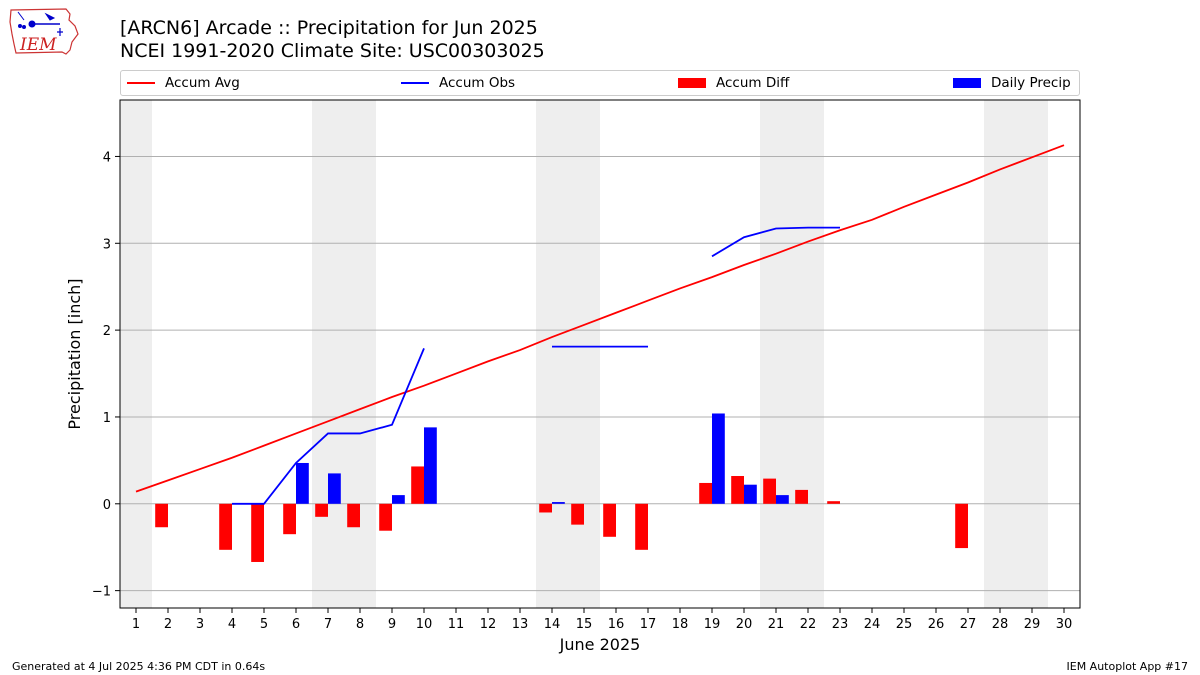 Image resolution: width=1200 pixels, height=675 pixels. Describe the element at coordinates (106, 375) in the screenshot. I see `y-axis-ticks: −1 0 1 2 3 4` at that location.